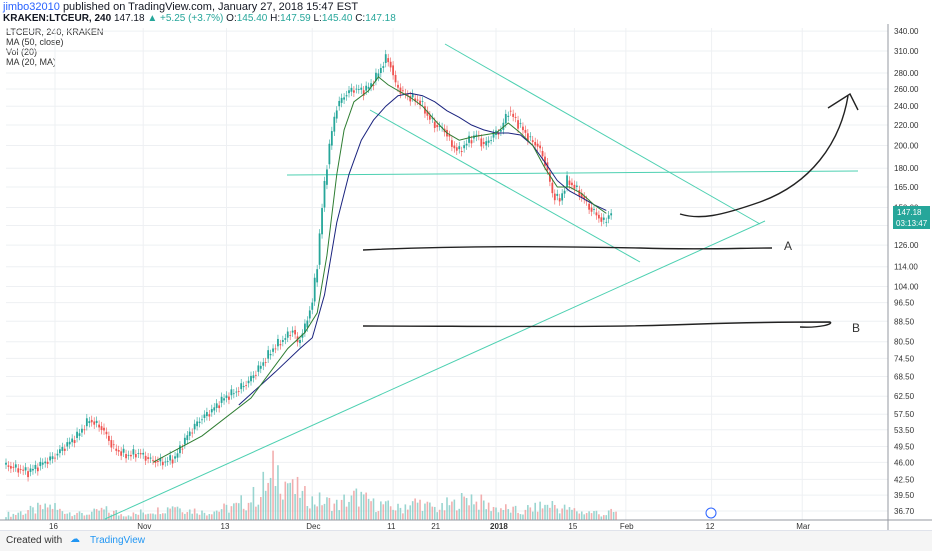  What do you see at coordinates (118, 540) in the screenshot?
I see `tradingview-brand: TradingView` at bounding box center [118, 540].